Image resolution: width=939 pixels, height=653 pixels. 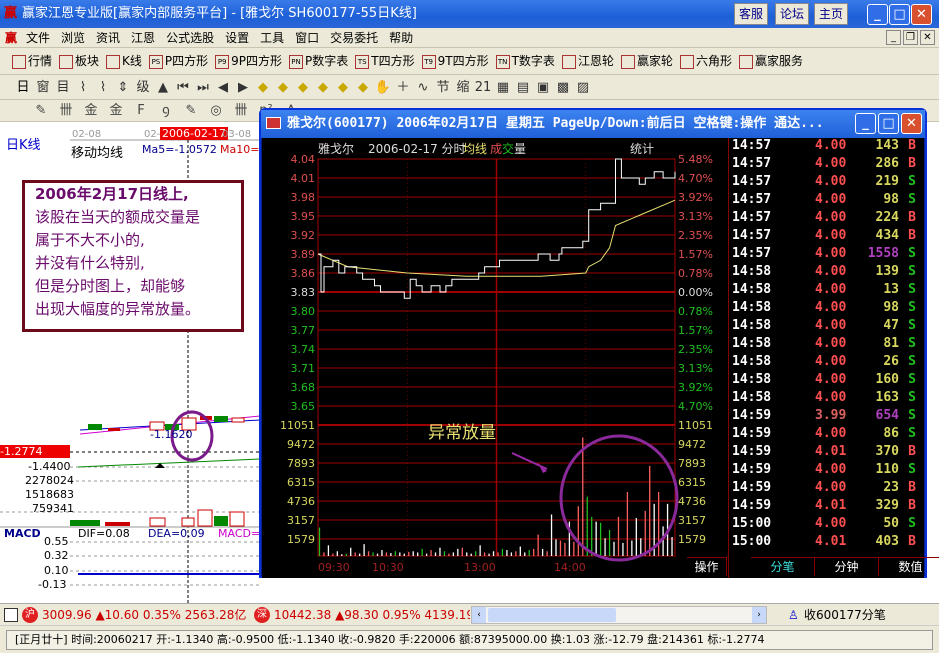 What do you see at coordinates (307, 38) in the screenshot?
I see `menu-item: 窗口` at bounding box center [307, 38].